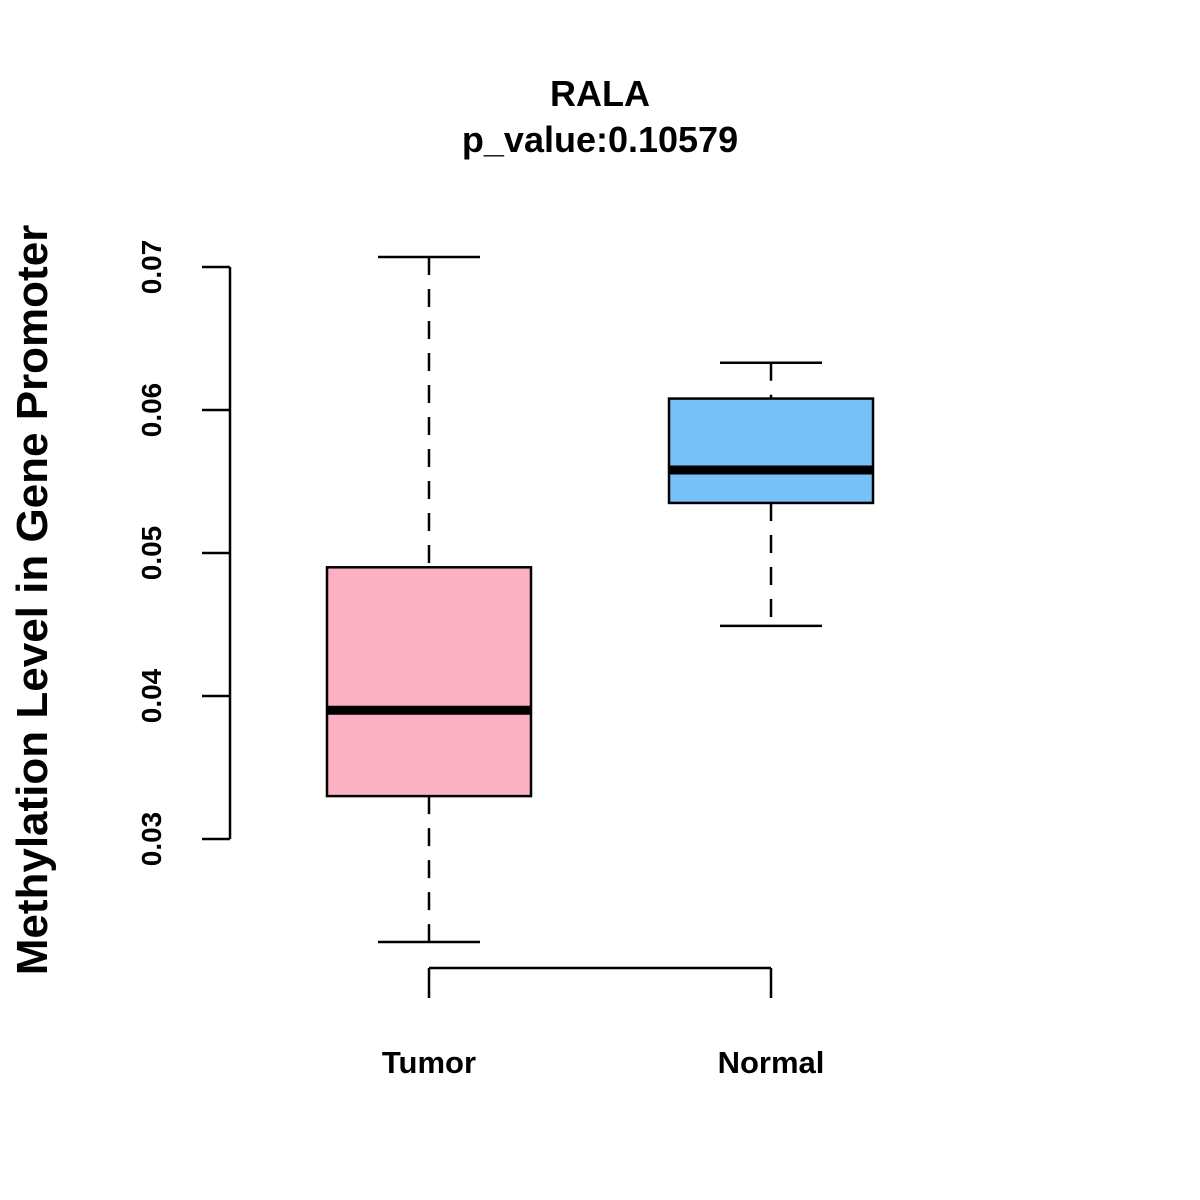  I want to click on y-tick-label: 0.06, so click(151, 410).